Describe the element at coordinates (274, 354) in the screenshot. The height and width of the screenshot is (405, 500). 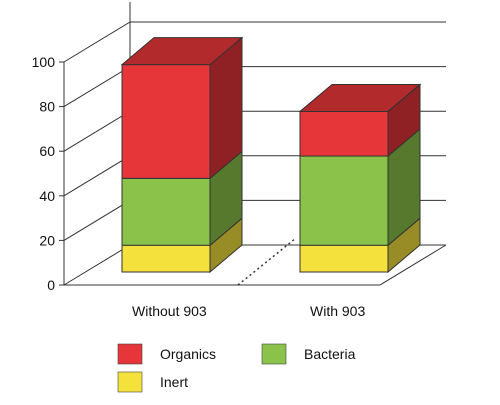
I see `legend-swatch-bacteria` at that location.